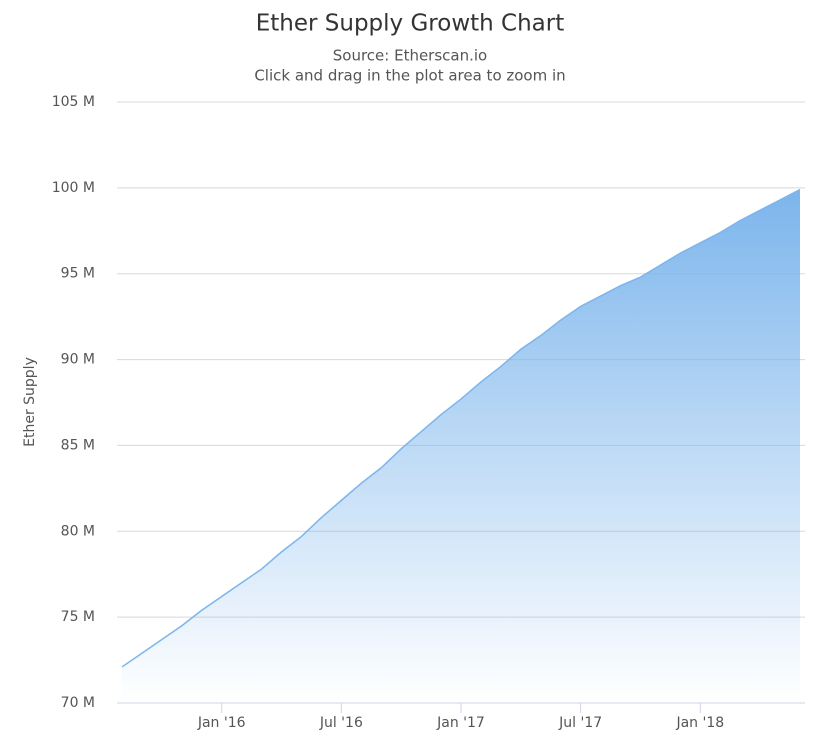 The image size is (820, 752). I want to click on y-axis-title: Ether Supply, so click(30, 402).